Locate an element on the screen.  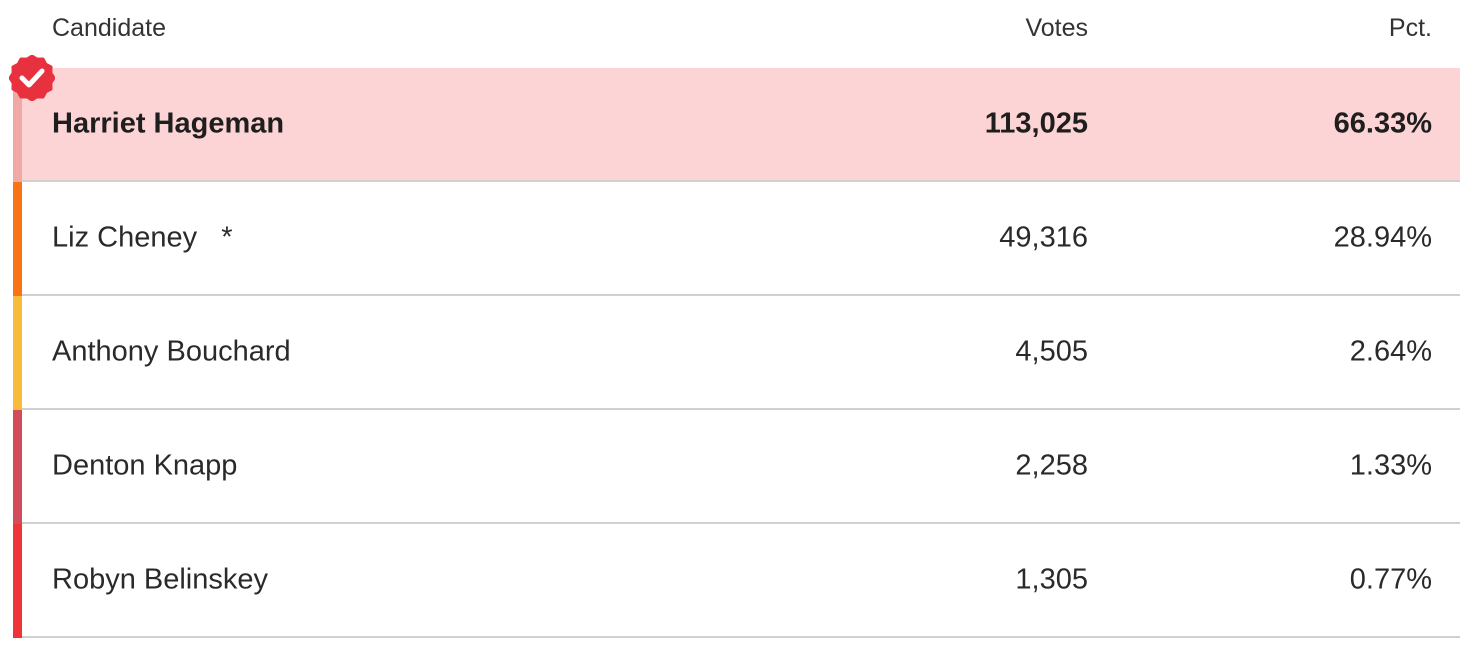
candidate-name: Anthony Bouchard is located at coordinates (171, 351).